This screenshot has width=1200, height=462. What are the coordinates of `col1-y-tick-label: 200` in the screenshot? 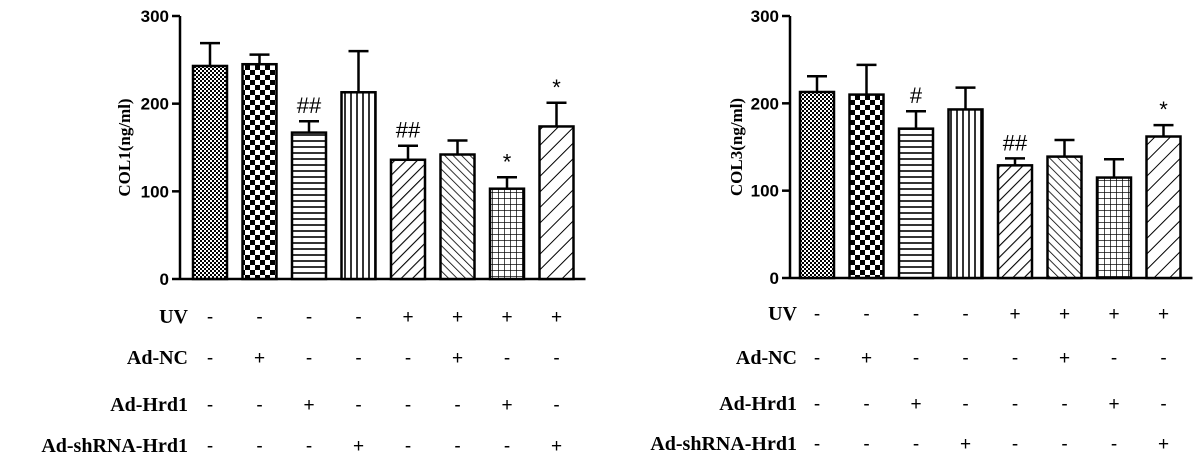 It's located at (155, 104).